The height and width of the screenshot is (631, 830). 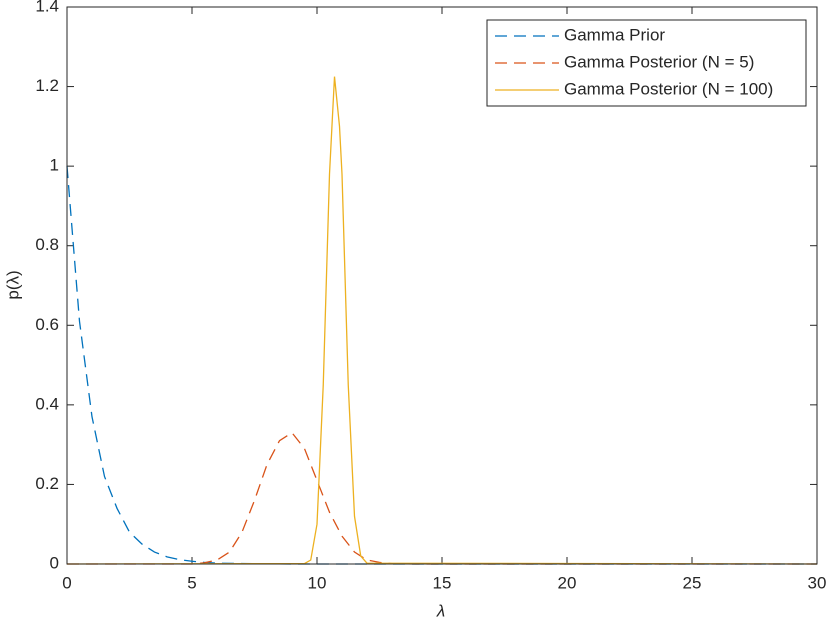 What do you see at coordinates (817, 582) in the screenshot?
I see `x-tick-label: 30` at bounding box center [817, 582].